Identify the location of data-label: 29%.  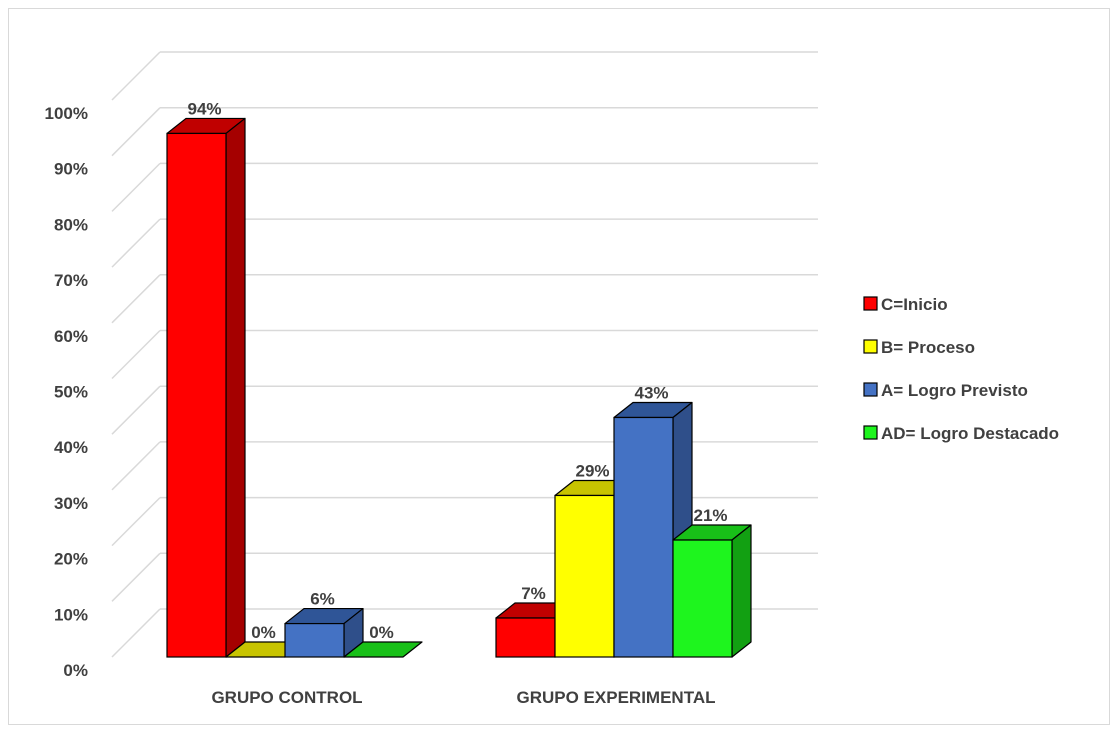
(592, 470).